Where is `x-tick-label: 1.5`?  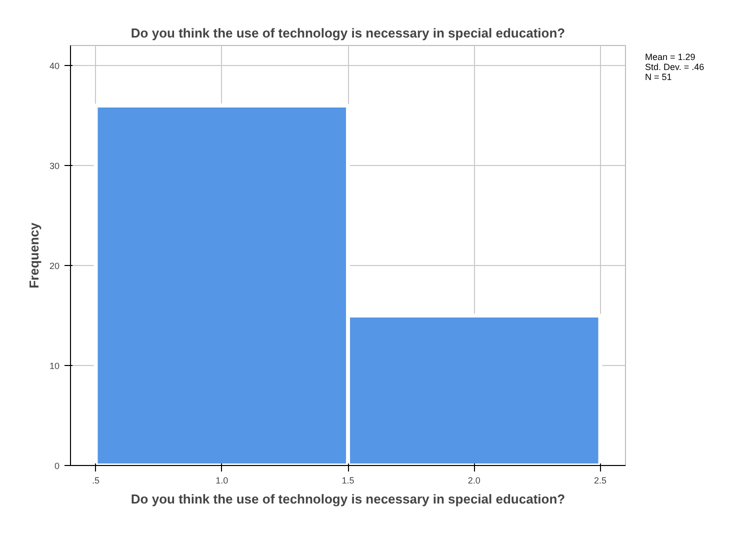
x-tick-label: 1.5 is located at coordinates (348, 481).